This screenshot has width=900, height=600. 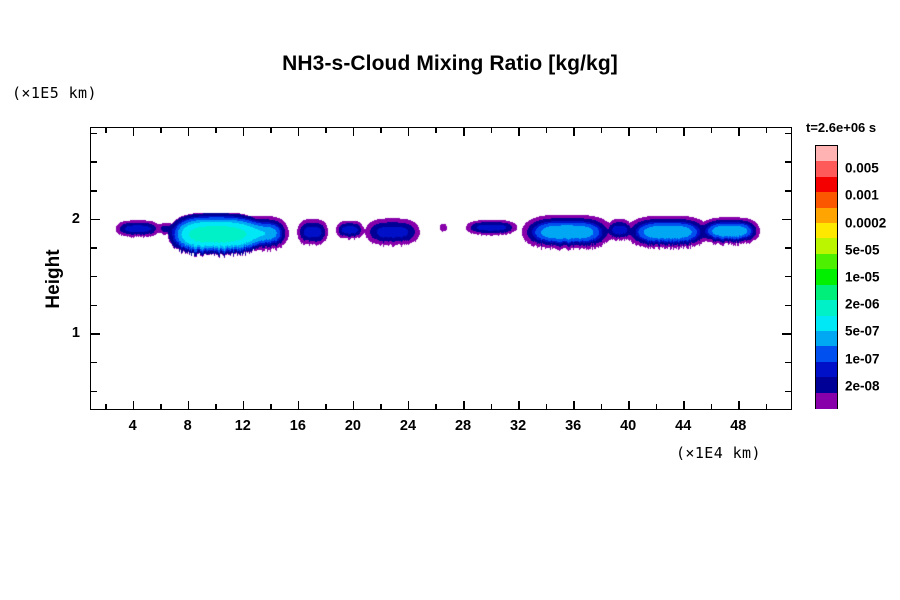 What do you see at coordinates (93, 133) in the screenshot?
I see `y-tick-2.75` at bounding box center [93, 133].